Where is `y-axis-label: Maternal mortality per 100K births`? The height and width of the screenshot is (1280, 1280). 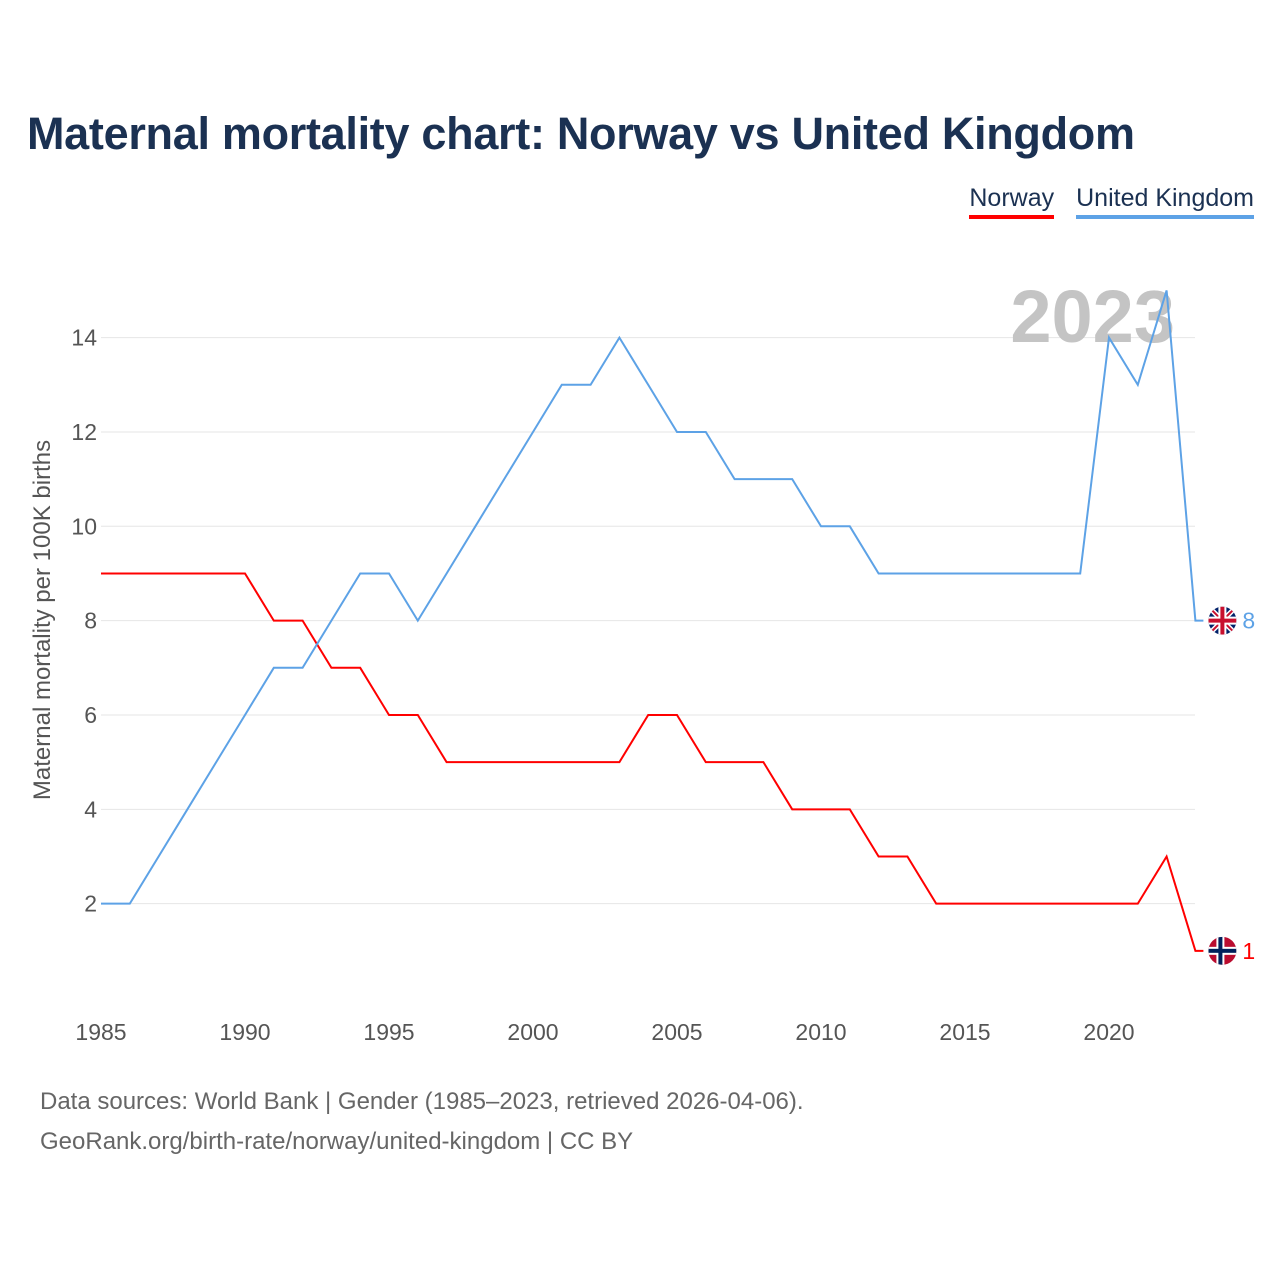 y-axis-label: Maternal mortality per 100K births is located at coordinates (42, 620).